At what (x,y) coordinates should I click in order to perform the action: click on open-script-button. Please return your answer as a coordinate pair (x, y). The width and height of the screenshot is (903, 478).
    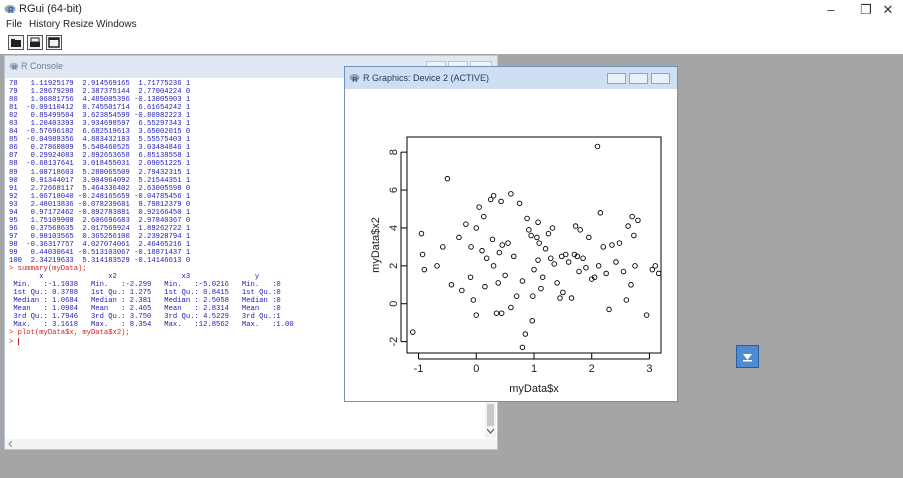
    Looking at the image, I should click on (16, 42).